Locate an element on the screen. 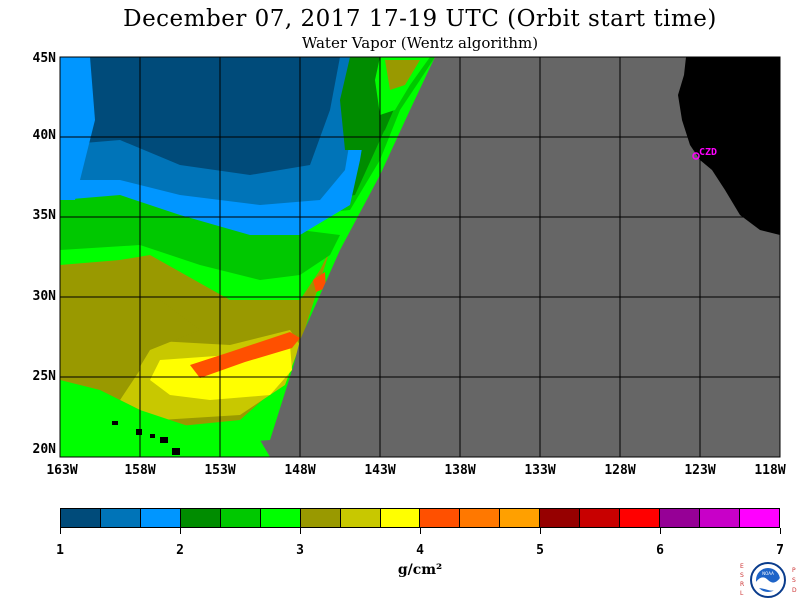 This screenshot has height=600, width=800. noaa-logo: E S R L NOAA P S D is located at coordinates (768, 580).